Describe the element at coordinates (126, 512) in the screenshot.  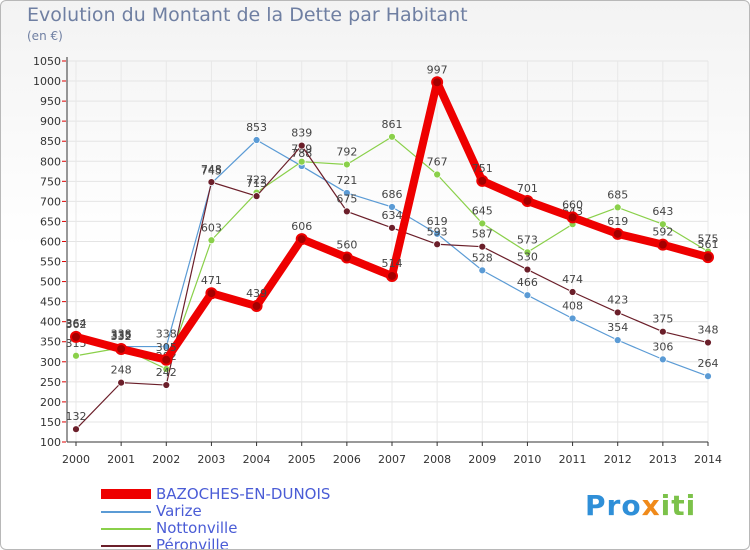
I see `legend-swatch-varize` at that location.